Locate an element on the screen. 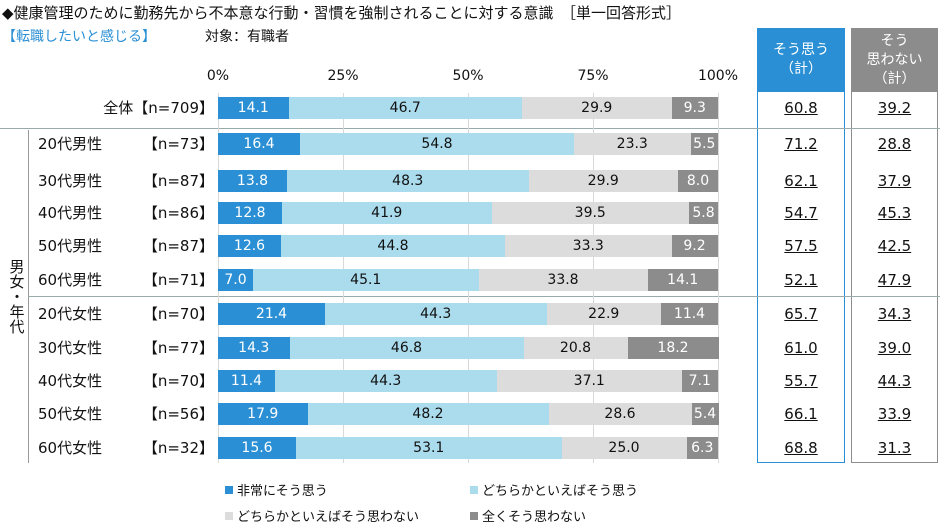 The image size is (940, 532). agree-total-value: 52.1 is located at coordinates (801, 280).